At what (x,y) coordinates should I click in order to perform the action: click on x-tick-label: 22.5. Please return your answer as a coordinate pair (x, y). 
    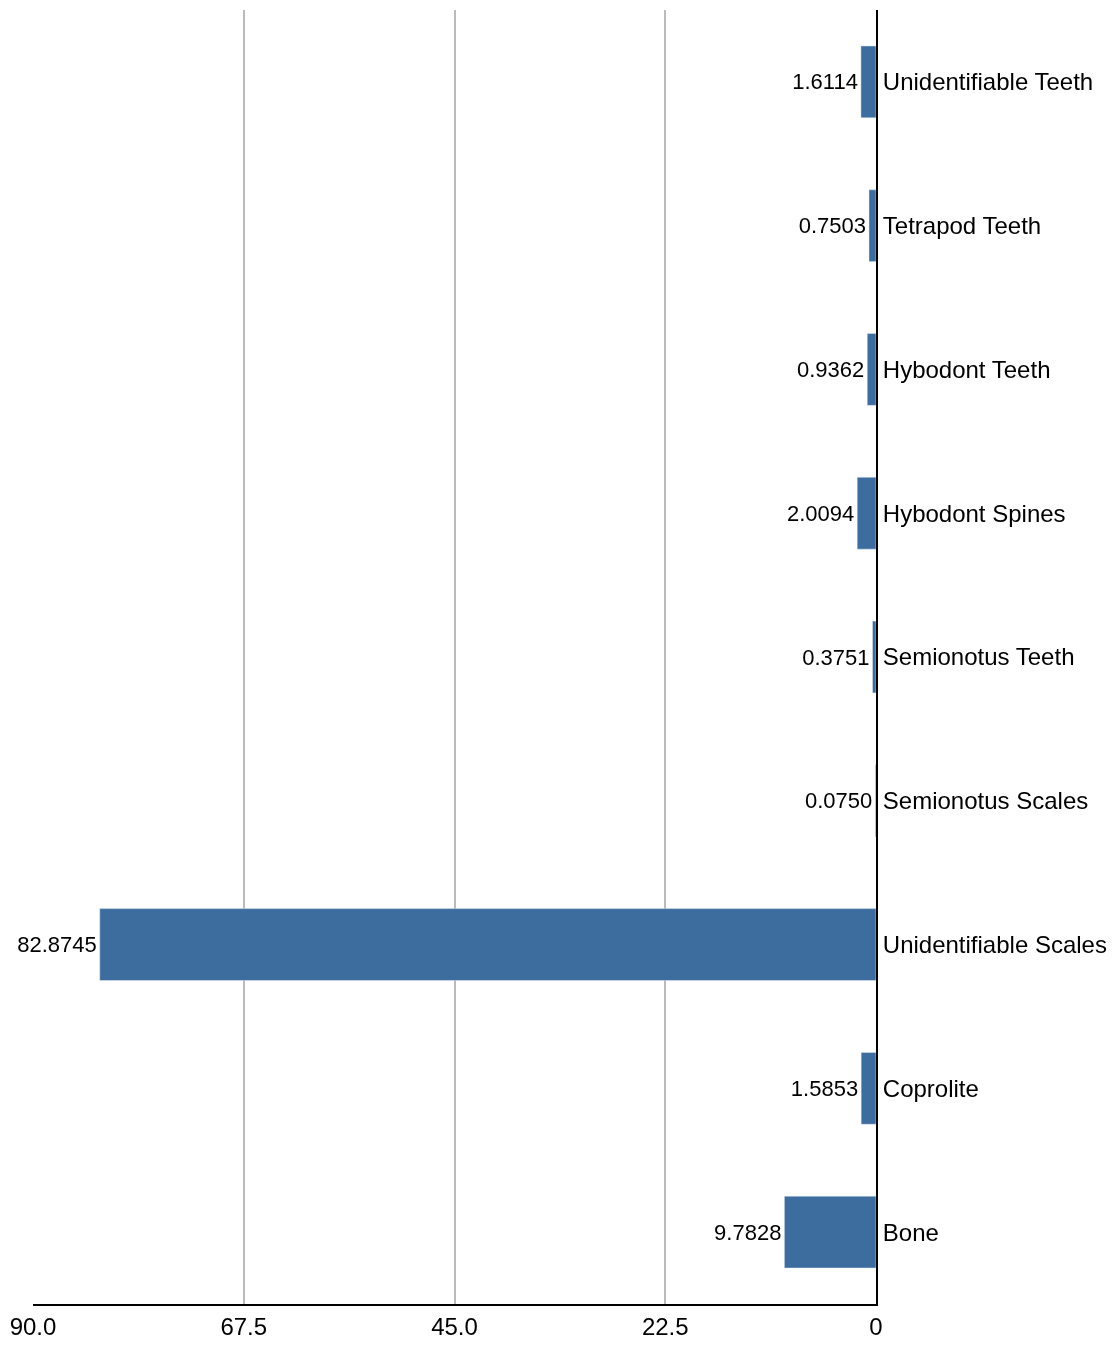
    Looking at the image, I should click on (665, 1326).